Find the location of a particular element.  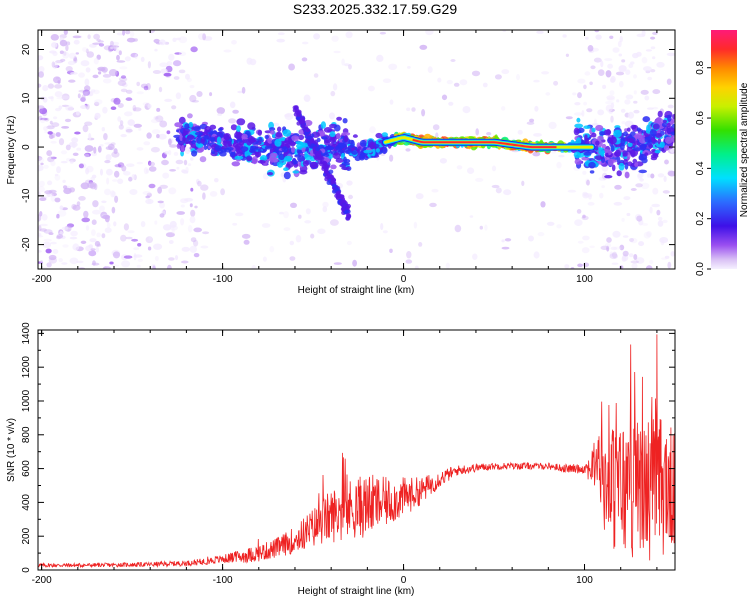

snr-x-tick-label: 0 is located at coordinates (404, 580).